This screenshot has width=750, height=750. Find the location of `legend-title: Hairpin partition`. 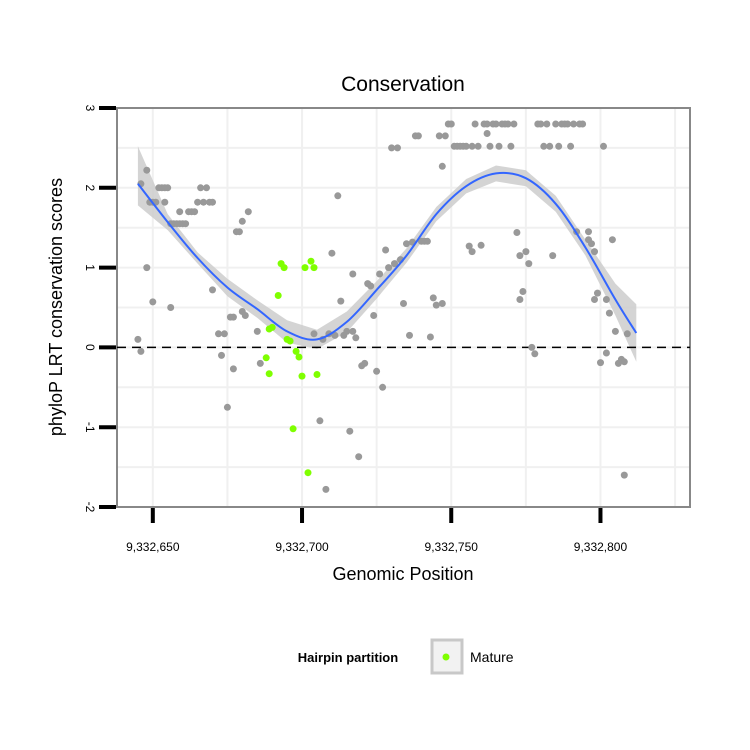

legend-title: Hairpin partition is located at coordinates (348, 657).